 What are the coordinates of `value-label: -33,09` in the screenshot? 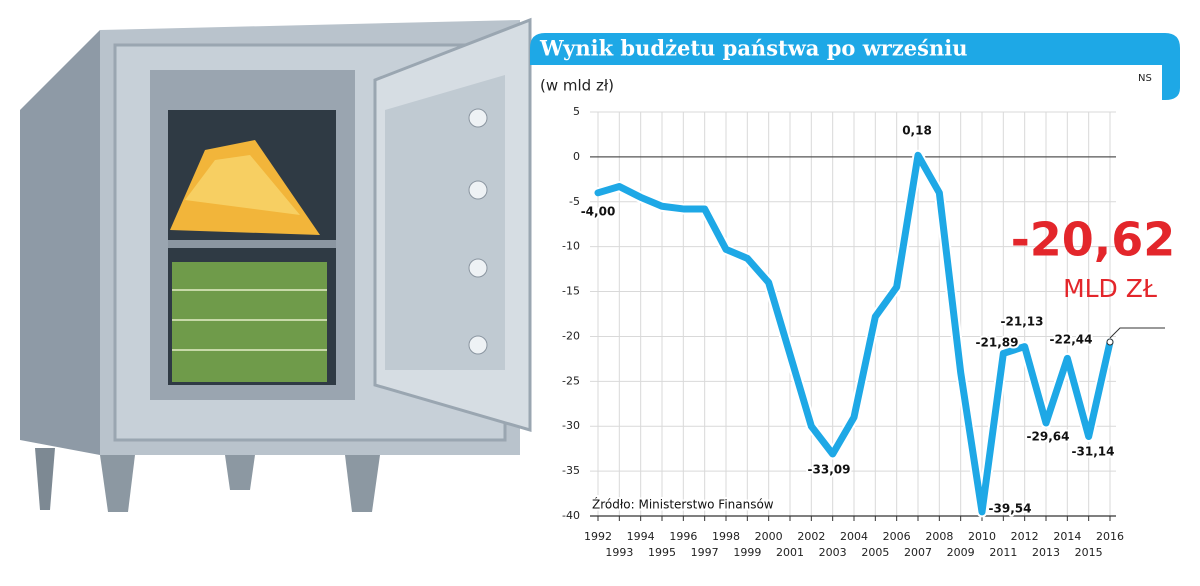 It's located at (829, 470).